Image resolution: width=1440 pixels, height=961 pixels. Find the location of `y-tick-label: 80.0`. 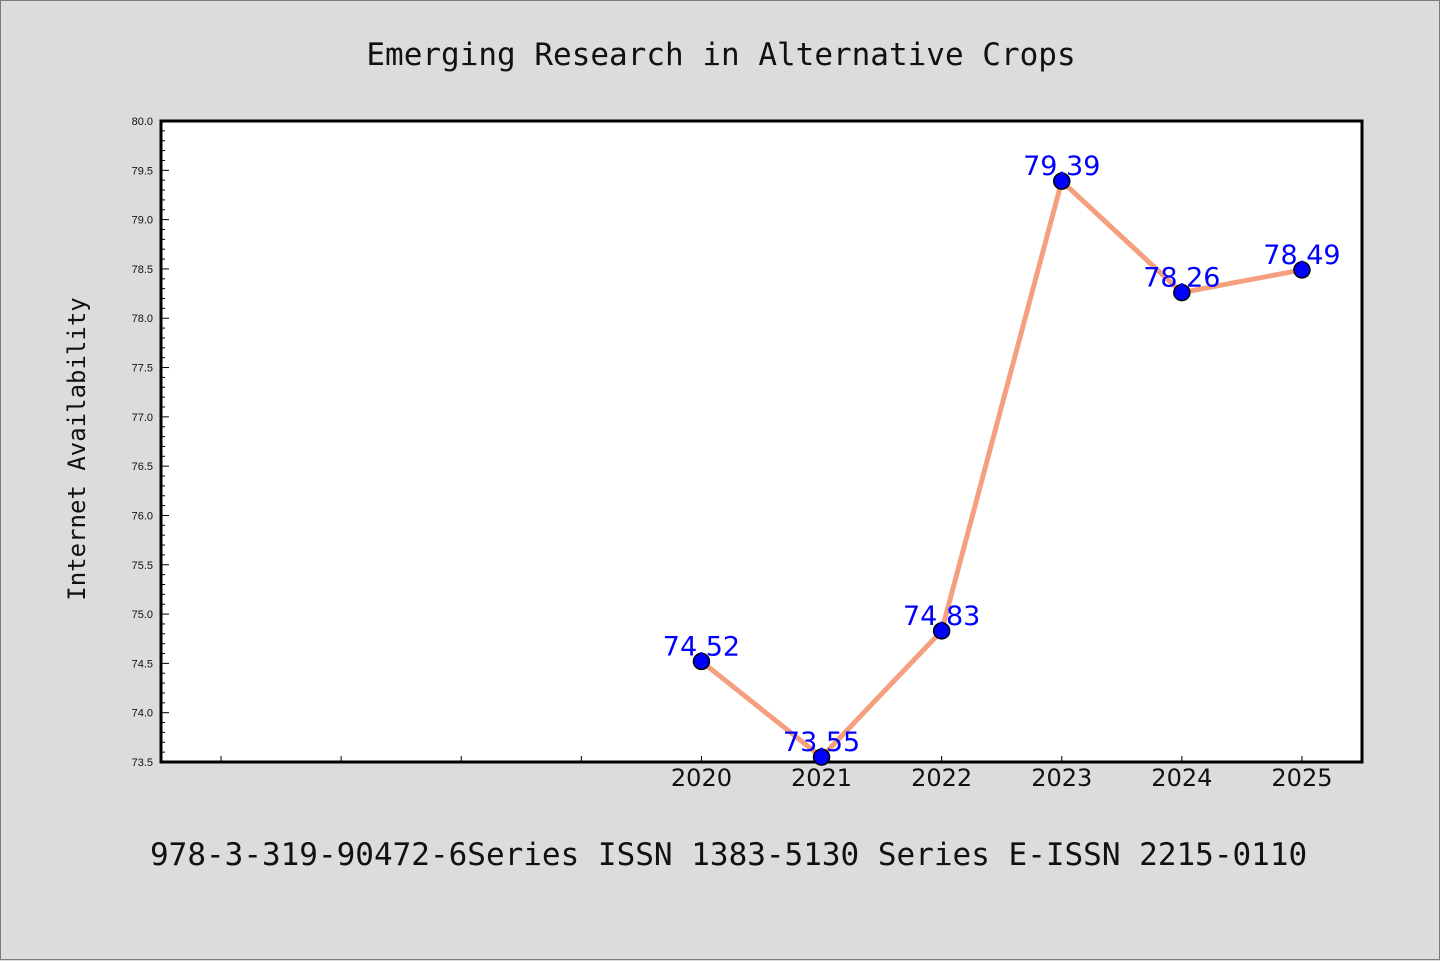

y-tick-label: 80.0 is located at coordinates (142, 122).